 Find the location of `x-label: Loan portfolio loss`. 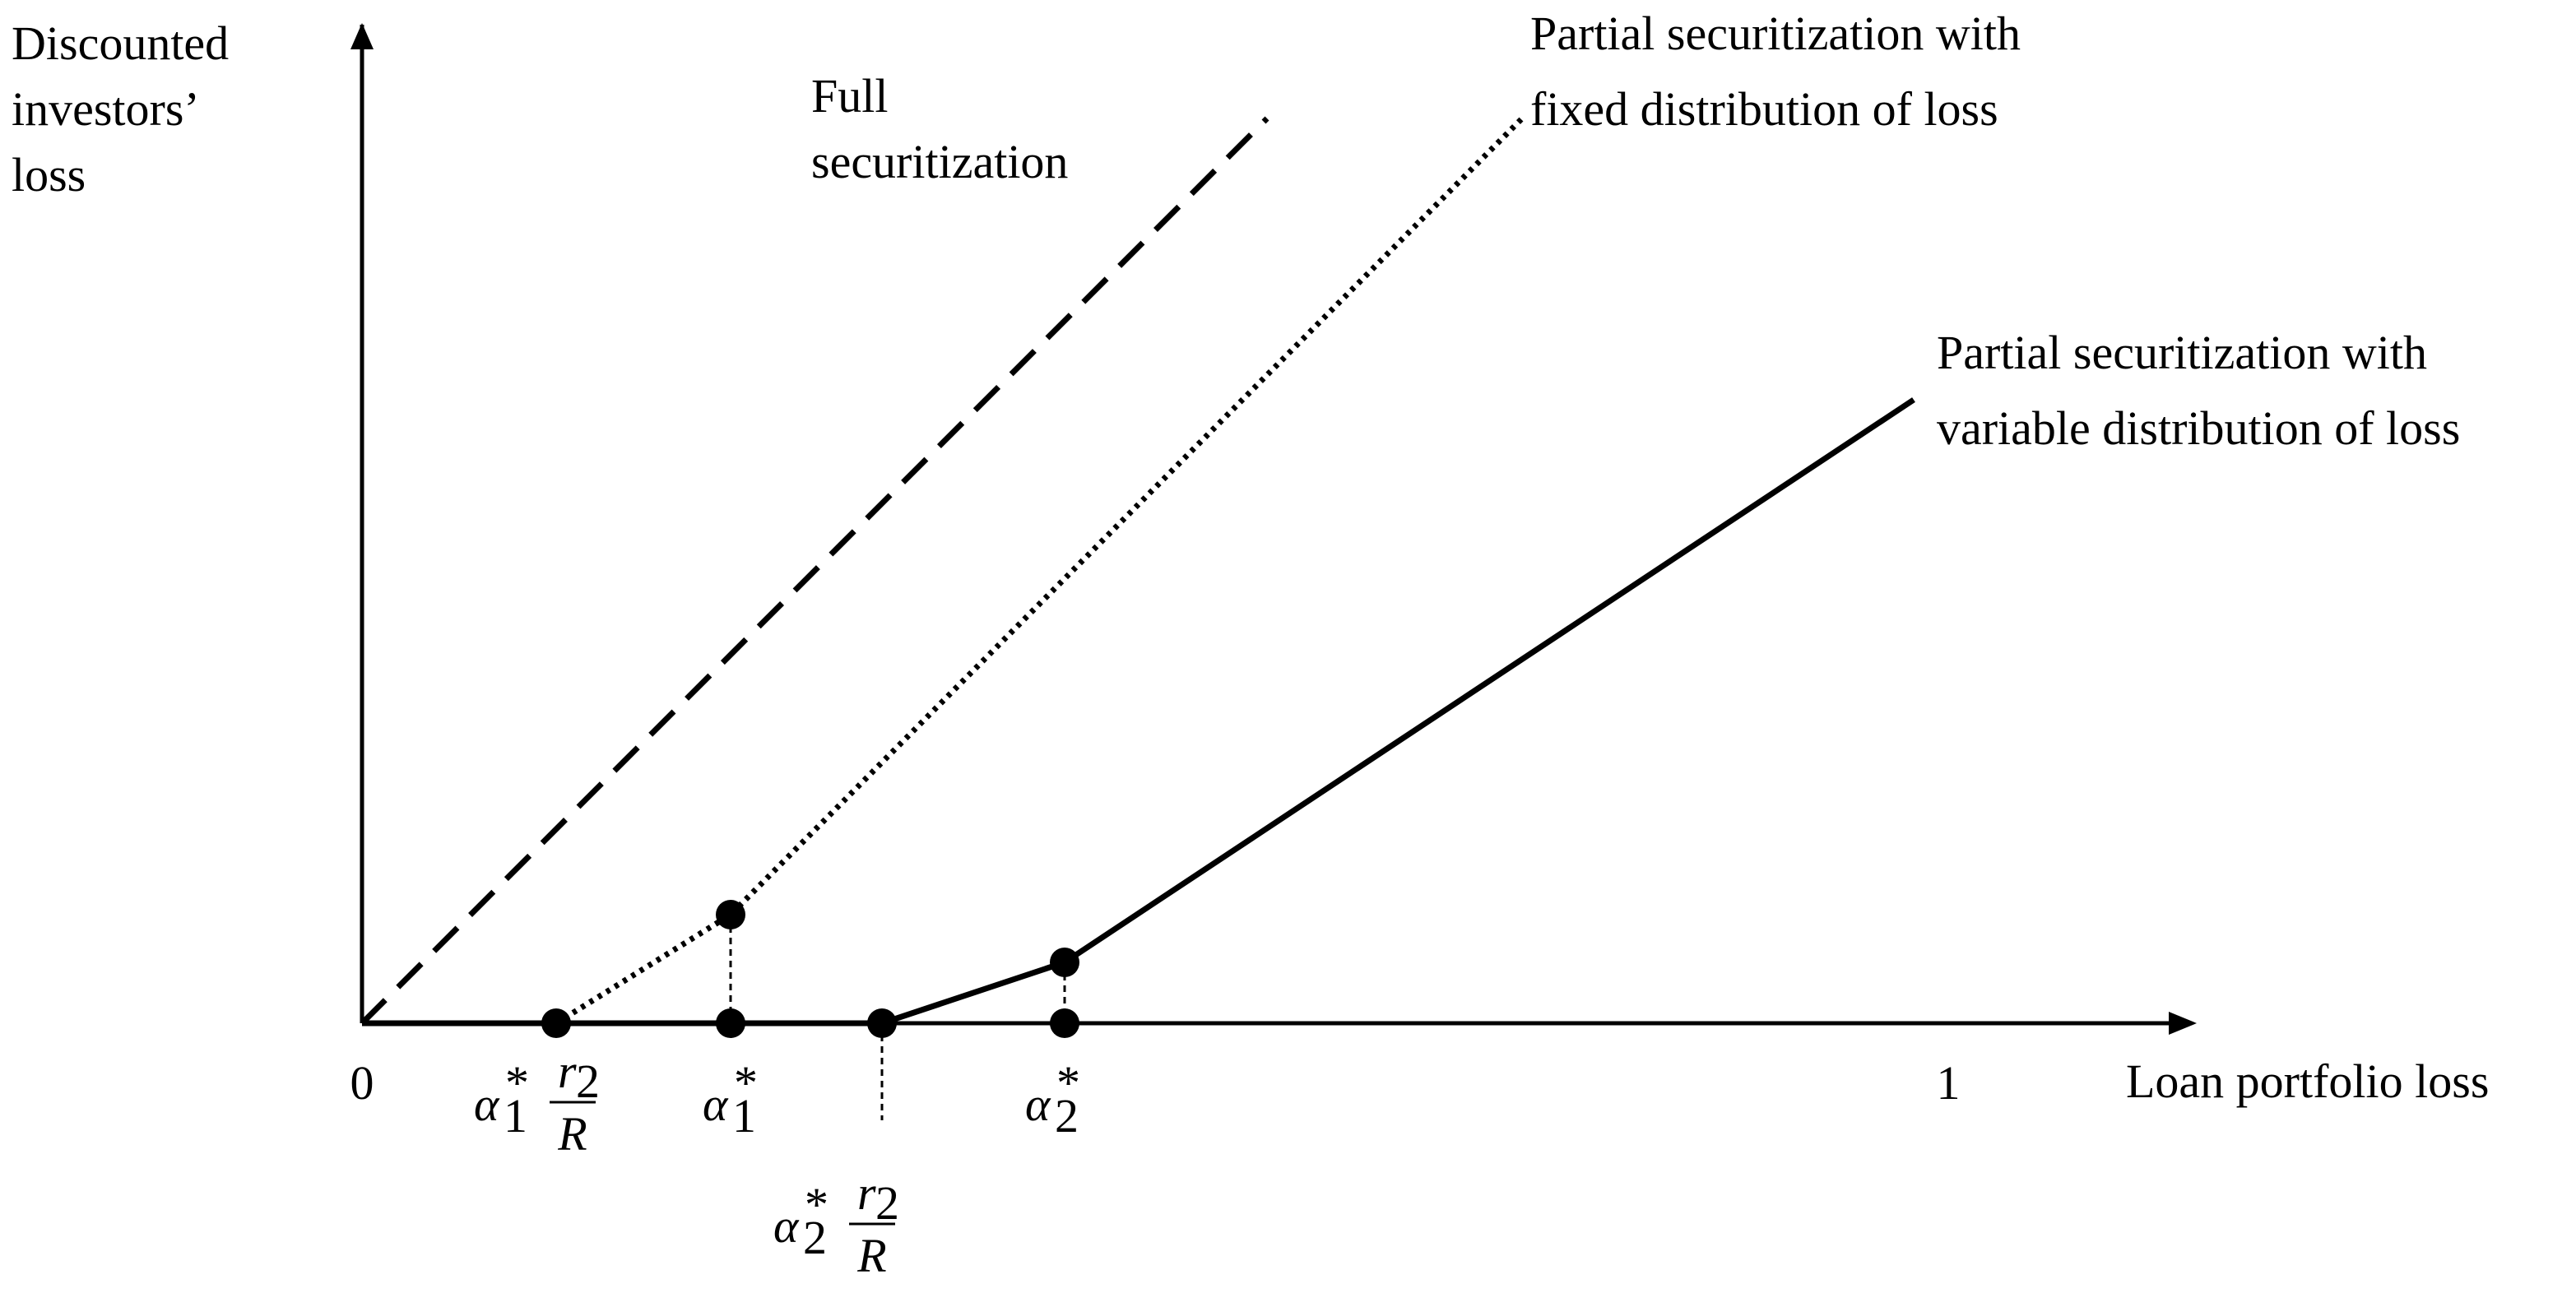

x-label: Loan portfolio loss is located at coordinates (2307, 1081).